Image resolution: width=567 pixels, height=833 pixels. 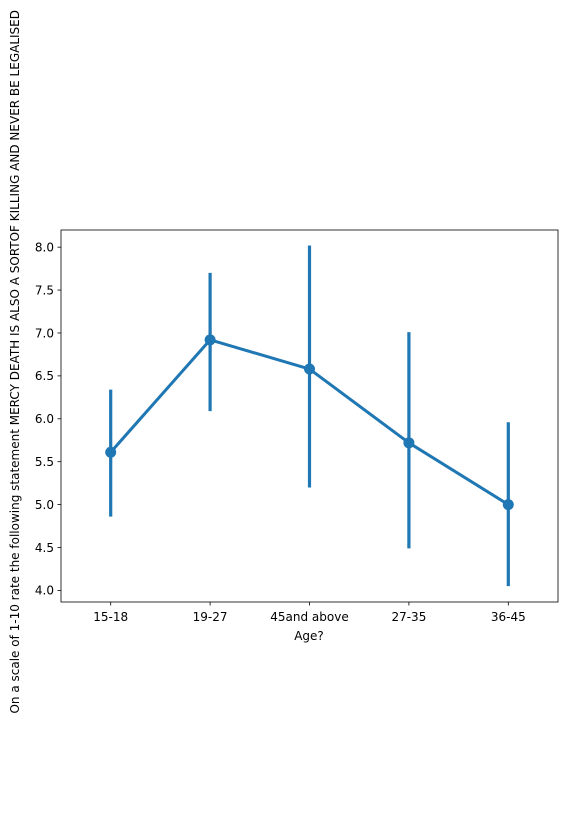 I want to click on x-tick-label: 36-45, so click(x=508, y=617).